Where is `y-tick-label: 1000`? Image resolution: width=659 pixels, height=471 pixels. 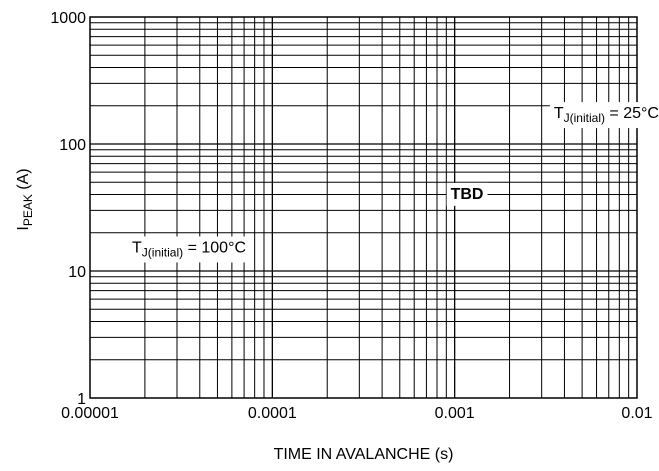 y-tick-label: 1000 is located at coordinates (68, 18).